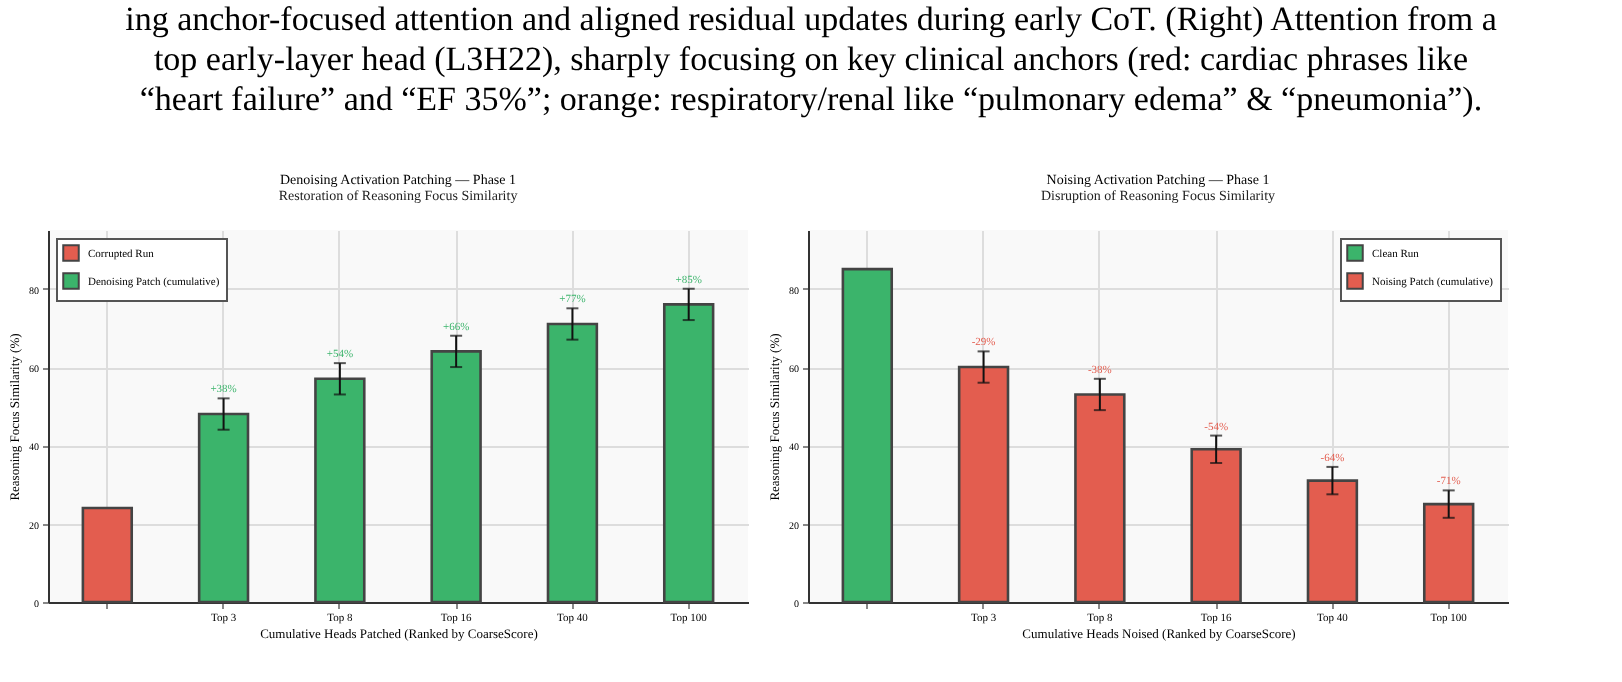 The width and height of the screenshot is (1622, 682). I want to click on text: ing anchor-focused attention and aligned residual updates during early CoT. (Right) Attention from a, so click(811, 20).